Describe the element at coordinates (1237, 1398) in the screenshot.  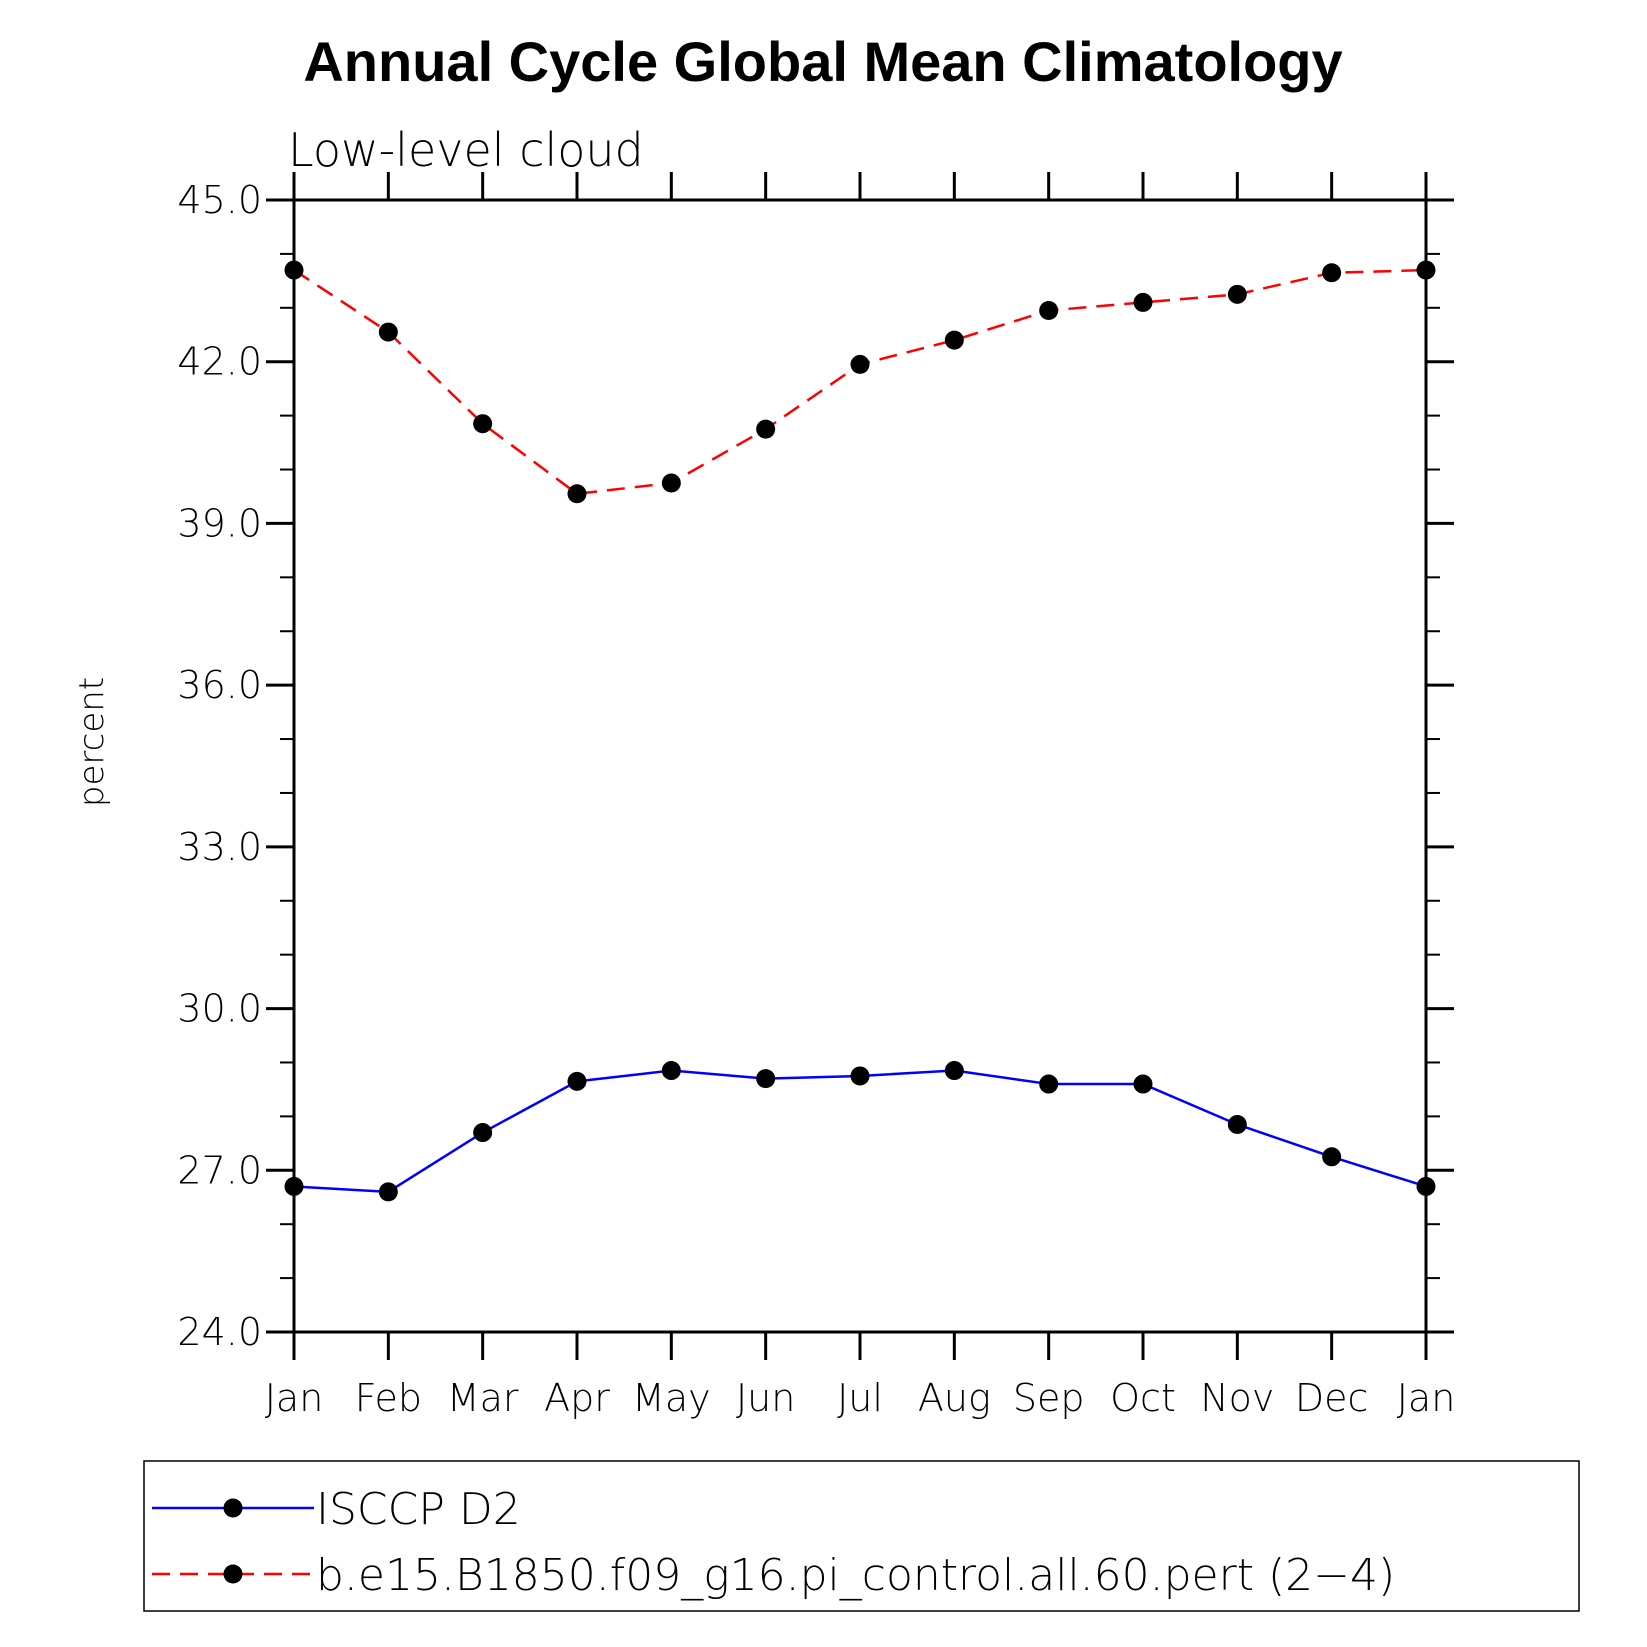
I see `x-tick-label: Nov` at that location.